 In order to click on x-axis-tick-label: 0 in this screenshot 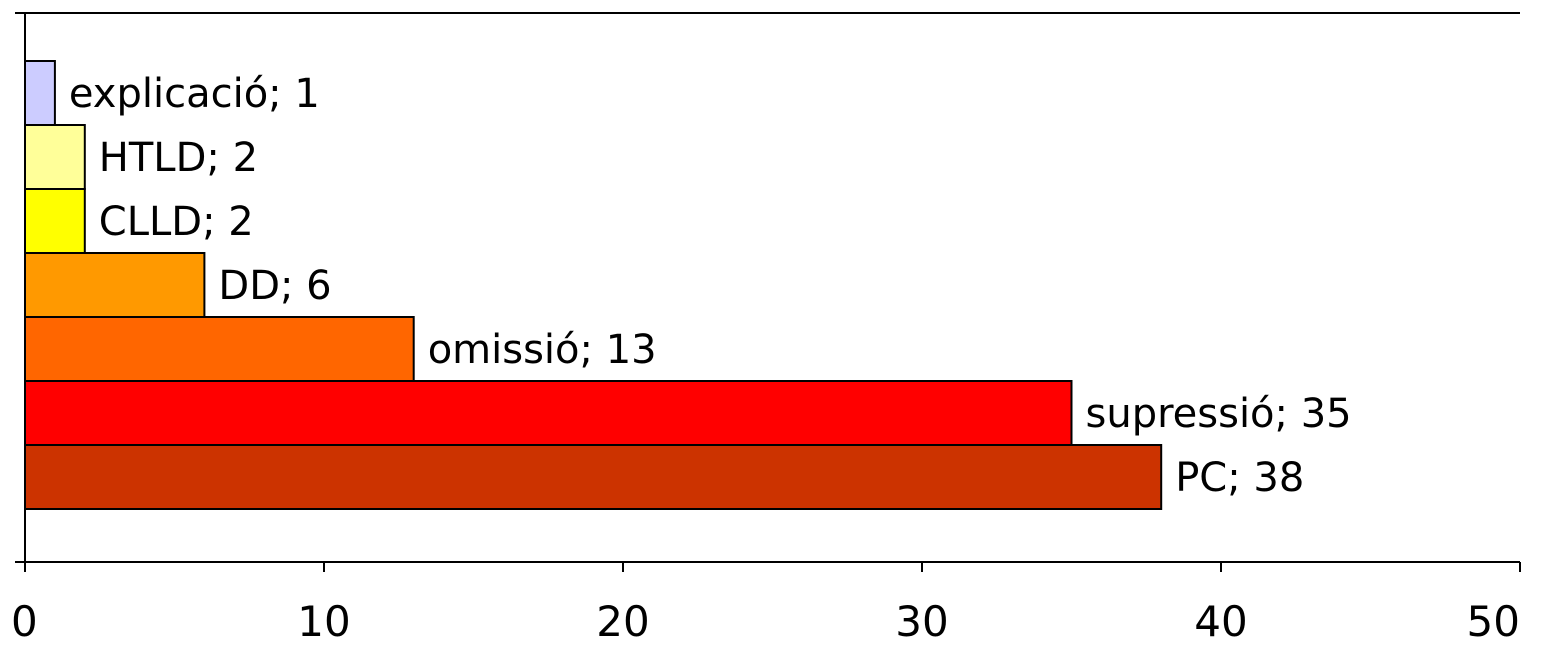, I will do `click(24, 621)`.